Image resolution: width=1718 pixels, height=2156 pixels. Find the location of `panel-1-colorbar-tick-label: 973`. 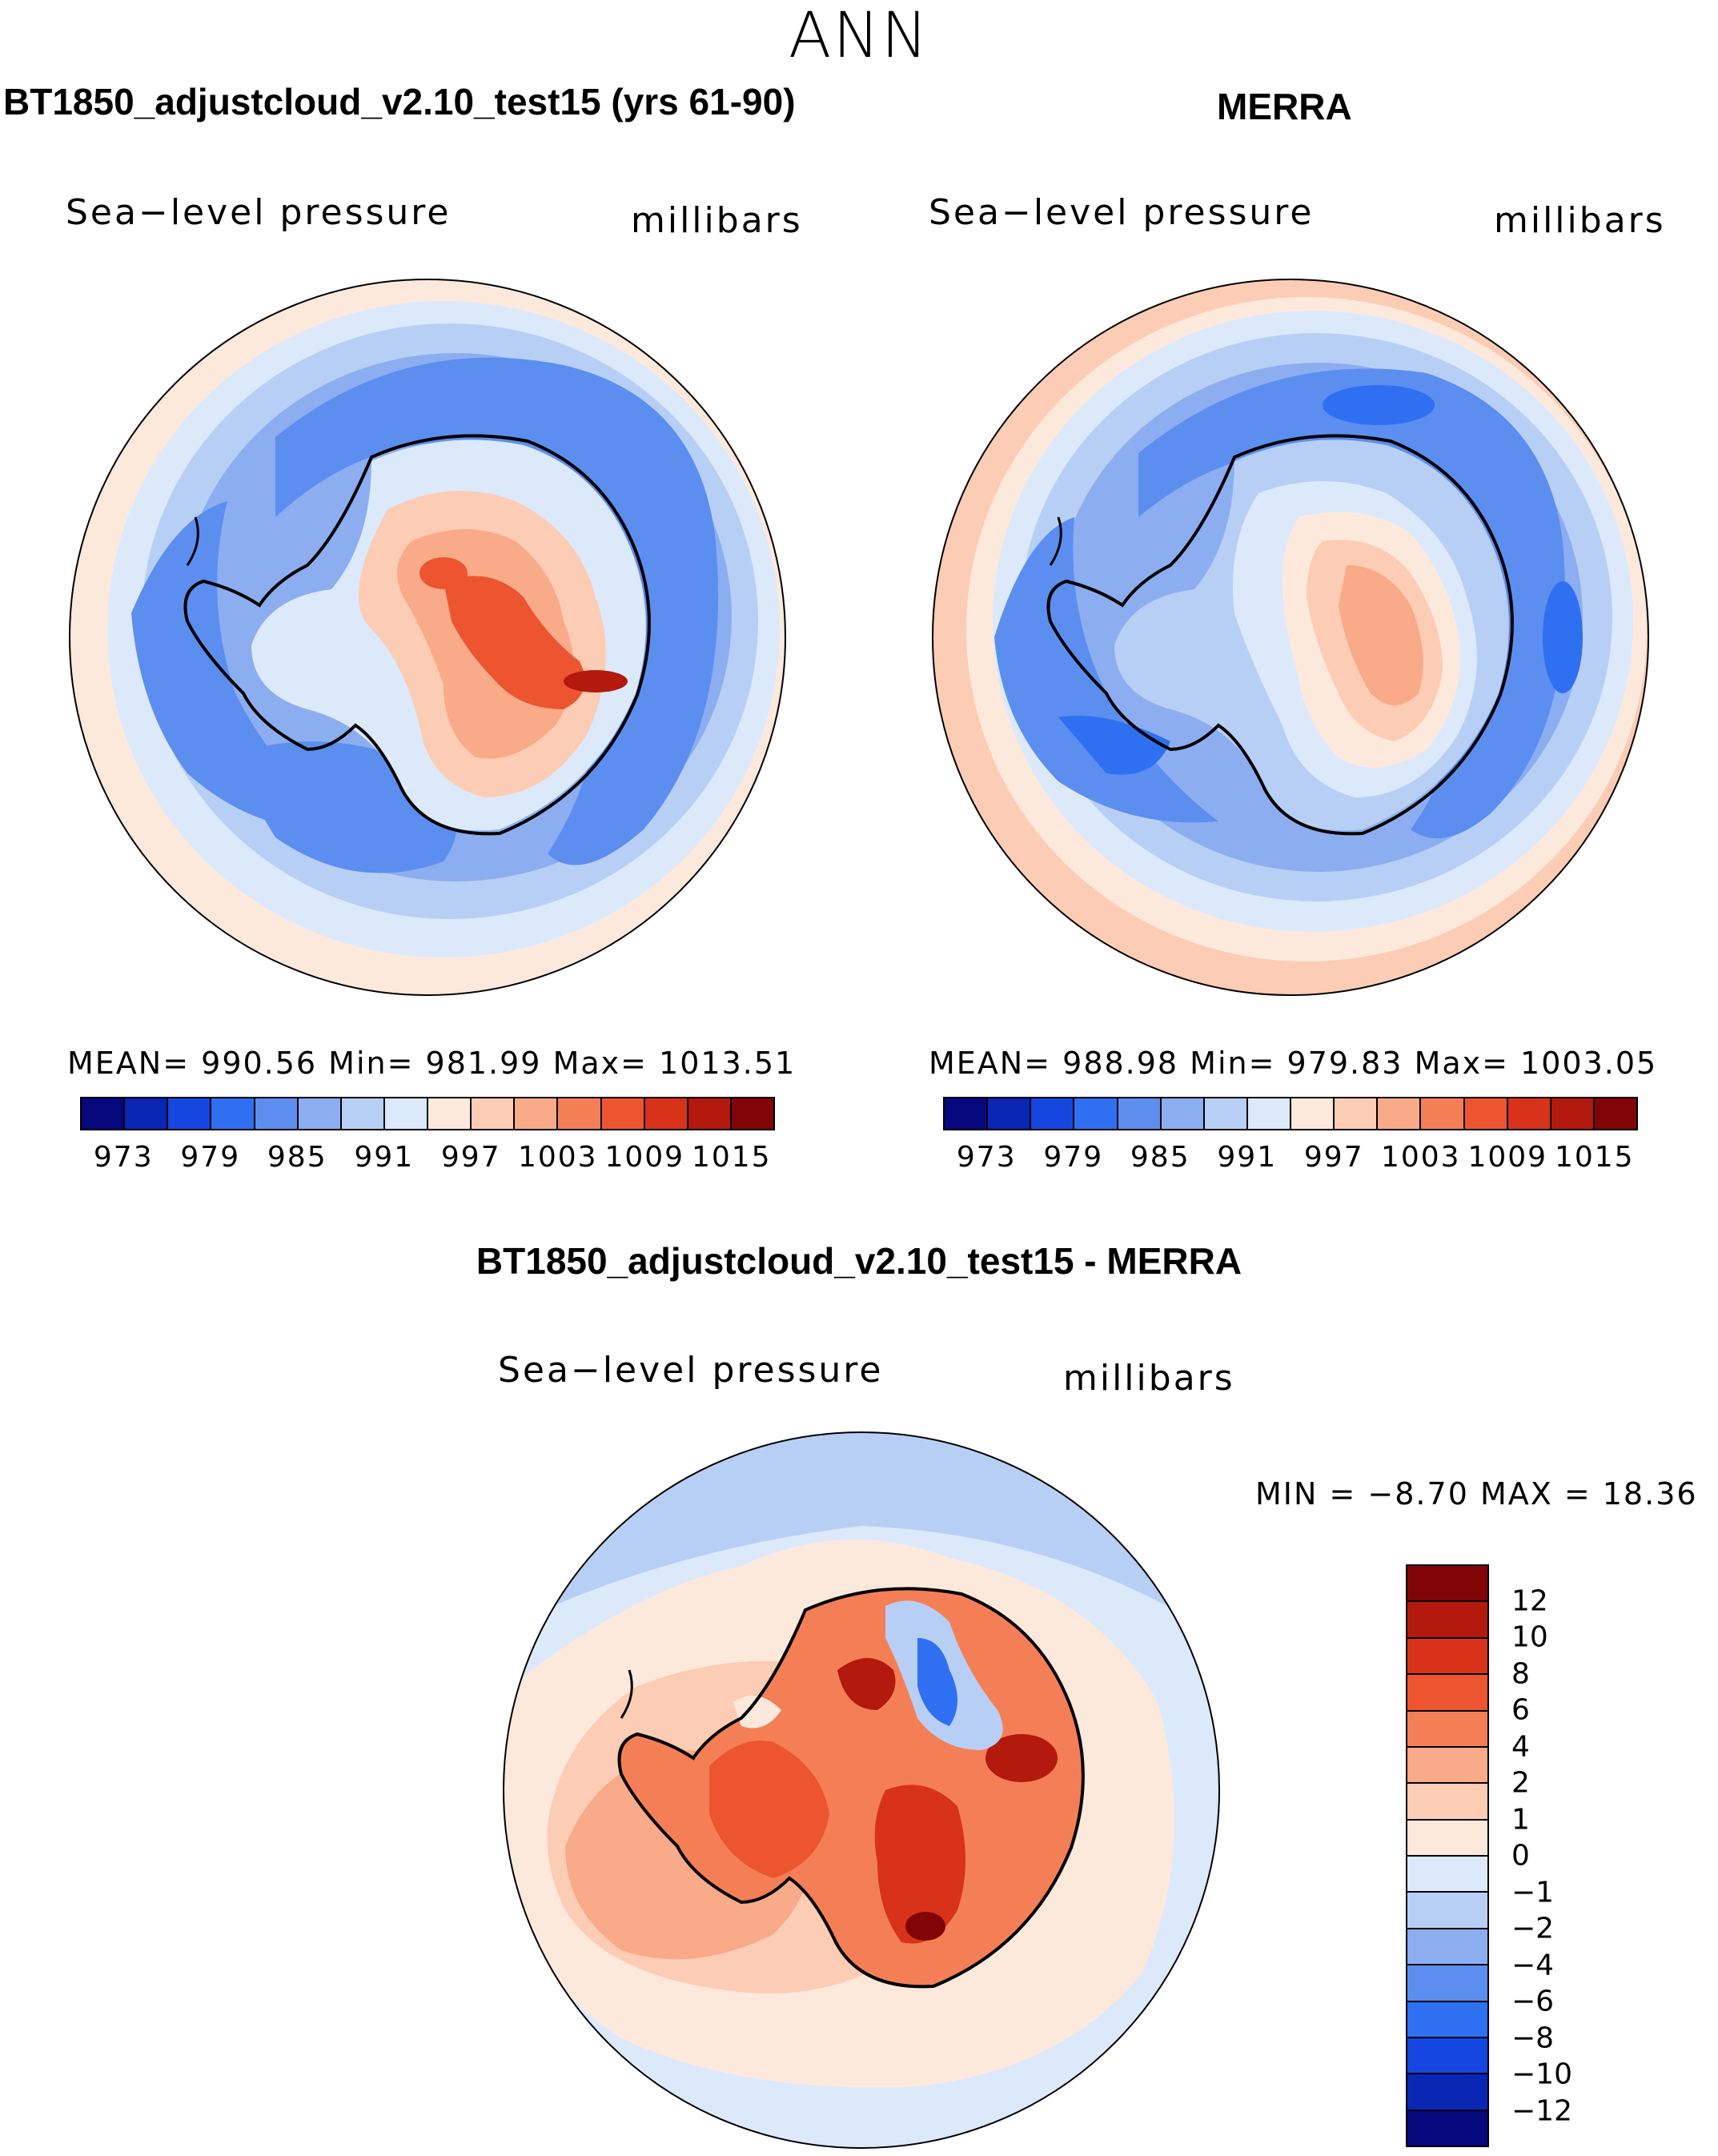

panel-1-colorbar-tick-label: 973 is located at coordinates (123, 1157).